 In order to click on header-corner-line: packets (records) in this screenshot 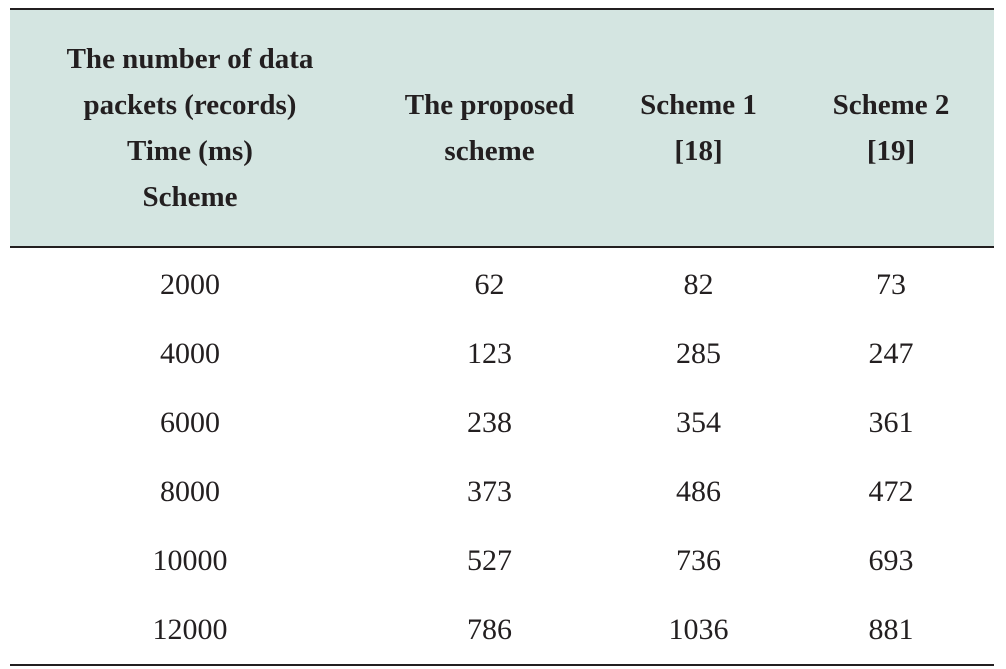, I will do `click(190, 105)`.